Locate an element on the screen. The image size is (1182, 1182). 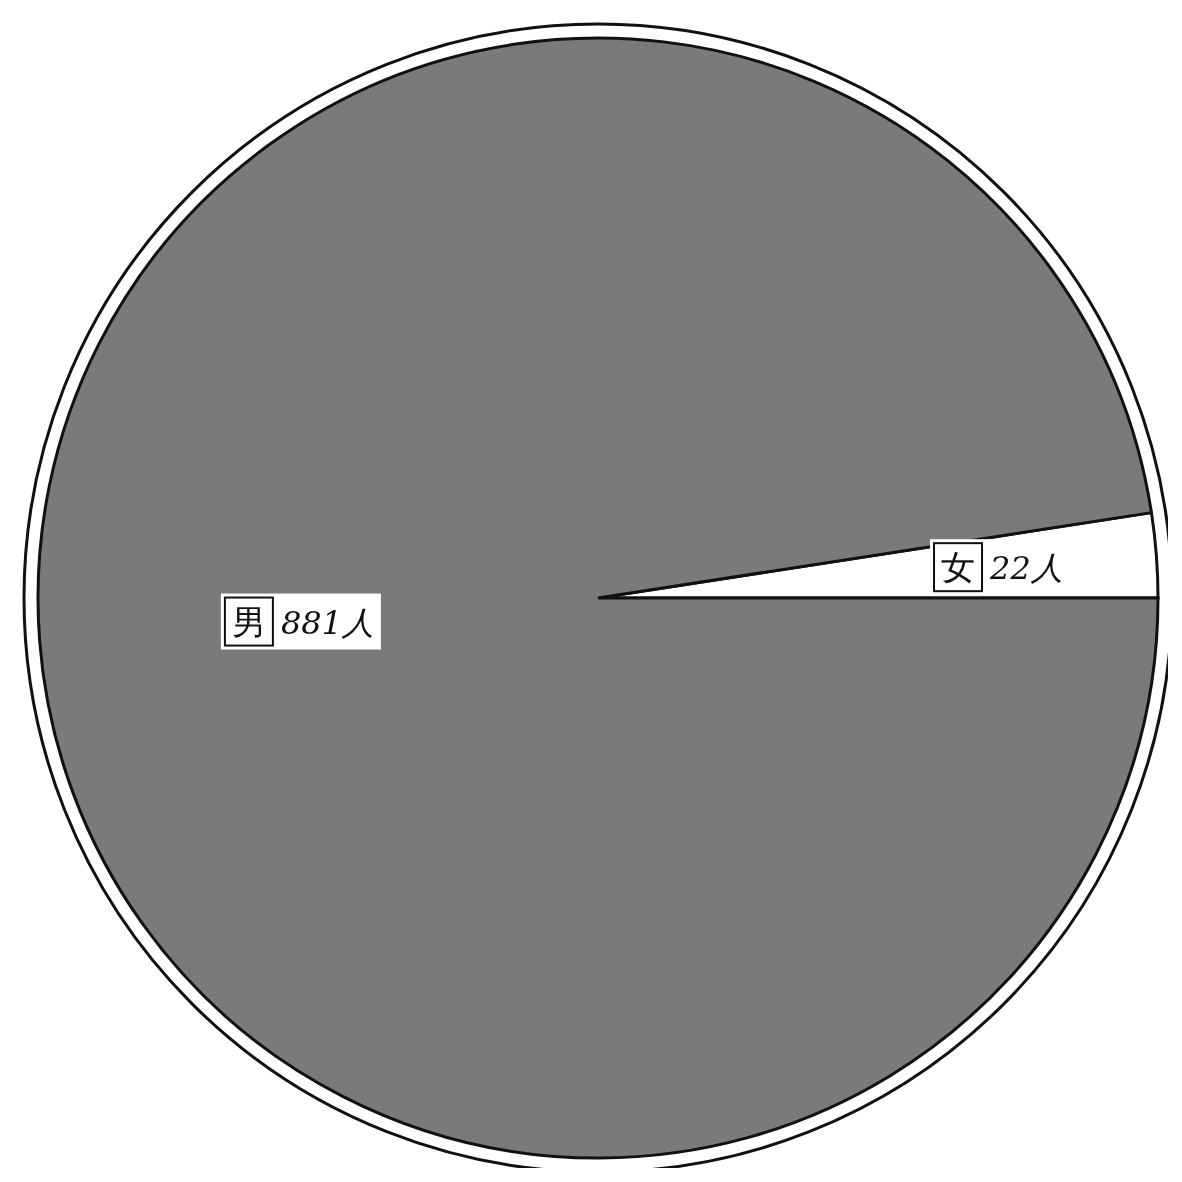
data-label: 881人 is located at coordinates (327, 622).